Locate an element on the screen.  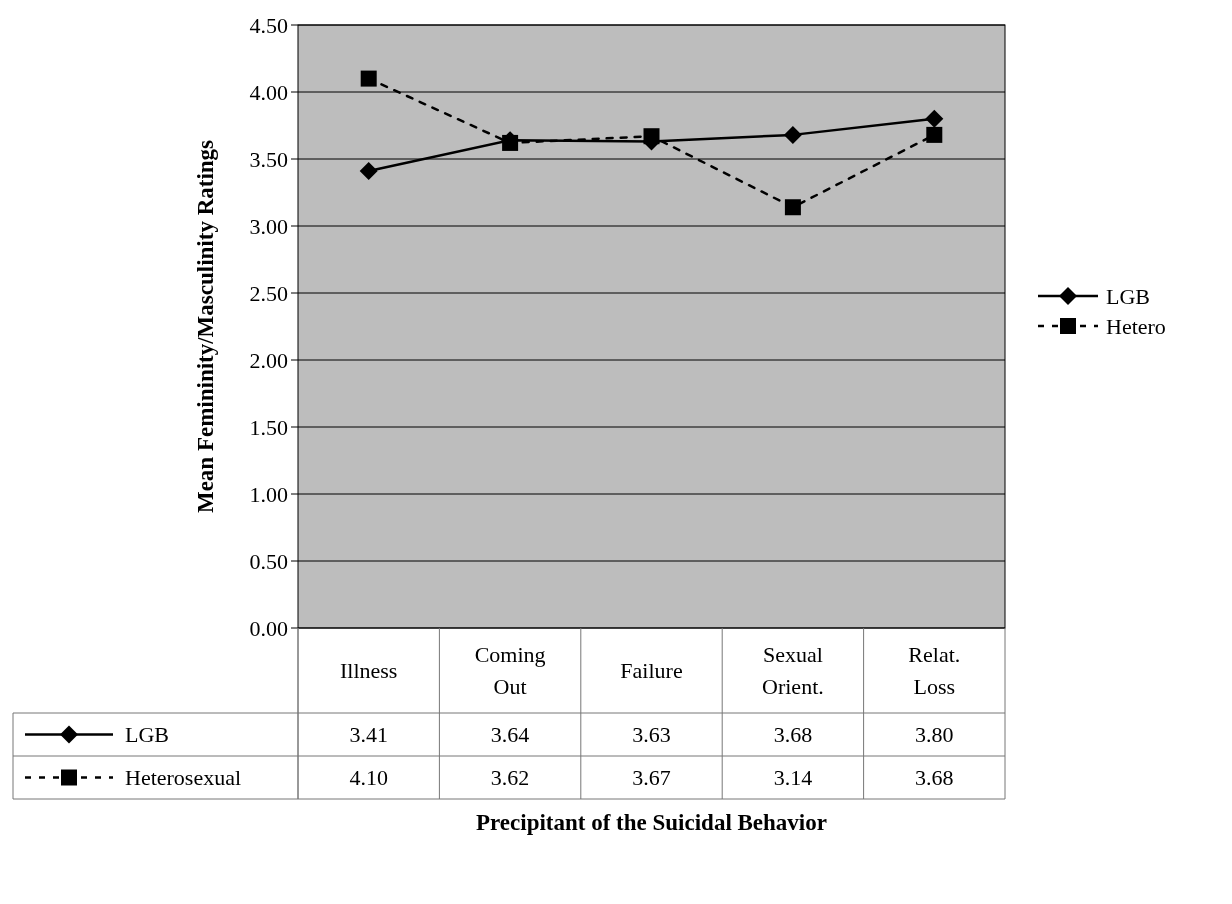
y-tick-label: 2.50 is located at coordinates (268, 293).